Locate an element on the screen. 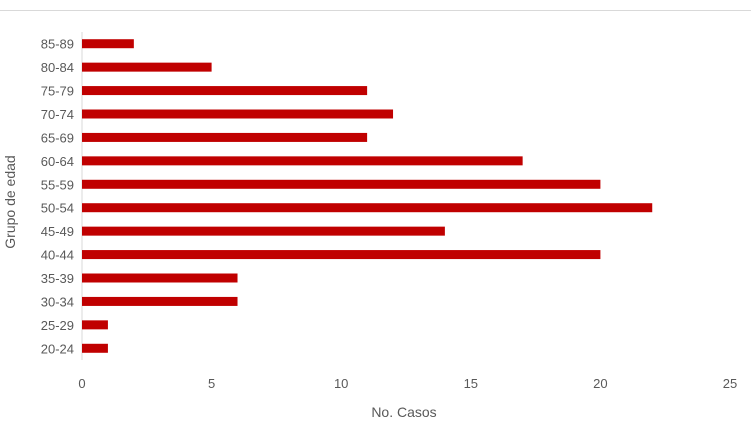  x-tick-25: 25 is located at coordinates (730, 383).